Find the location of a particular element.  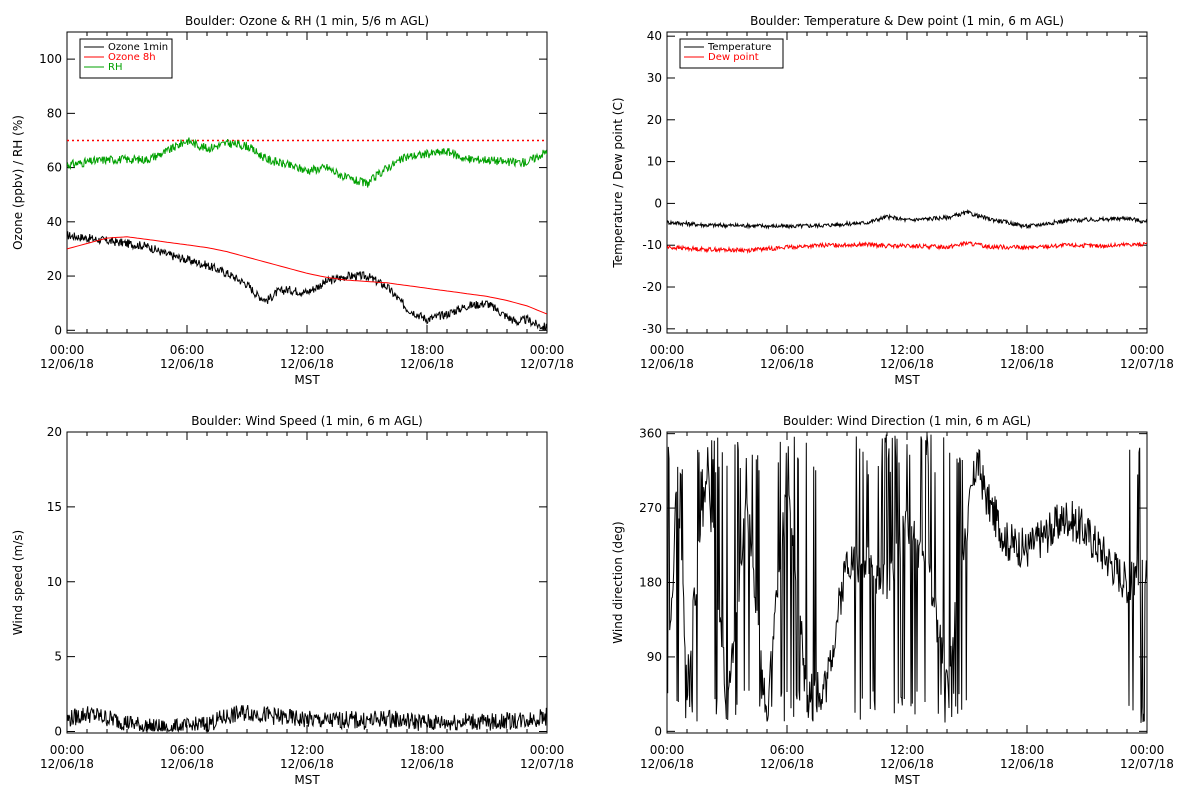

y-tick-label: -20 is located at coordinates (652, 287).